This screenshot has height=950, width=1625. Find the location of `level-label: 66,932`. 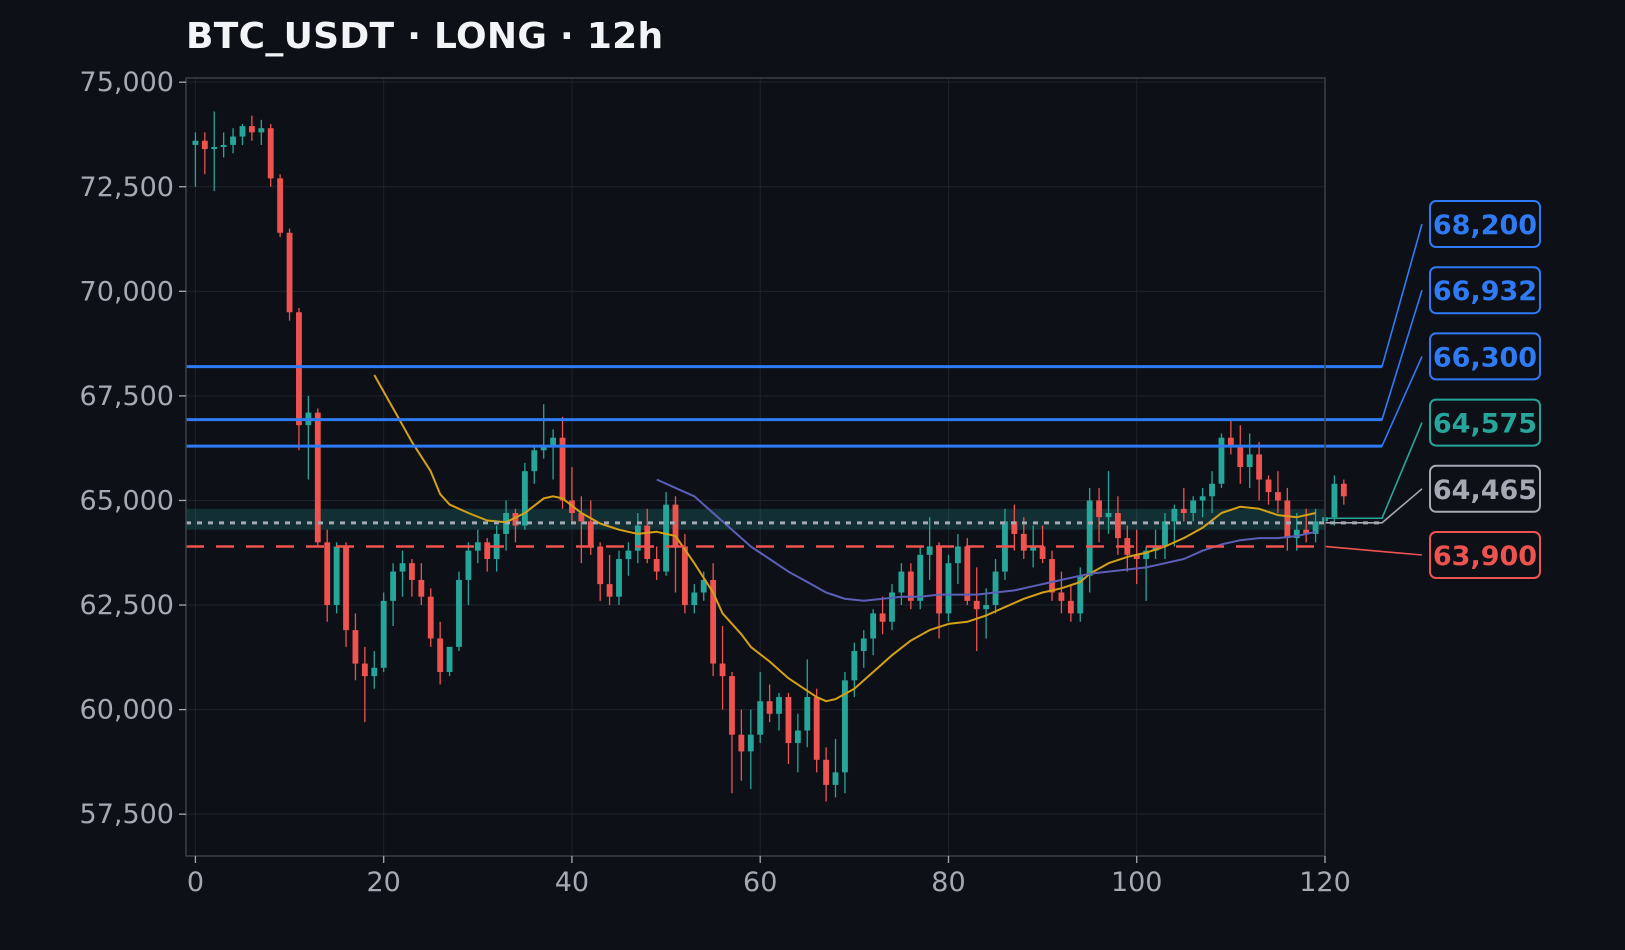

level-label: 66,932 is located at coordinates (1485, 291).